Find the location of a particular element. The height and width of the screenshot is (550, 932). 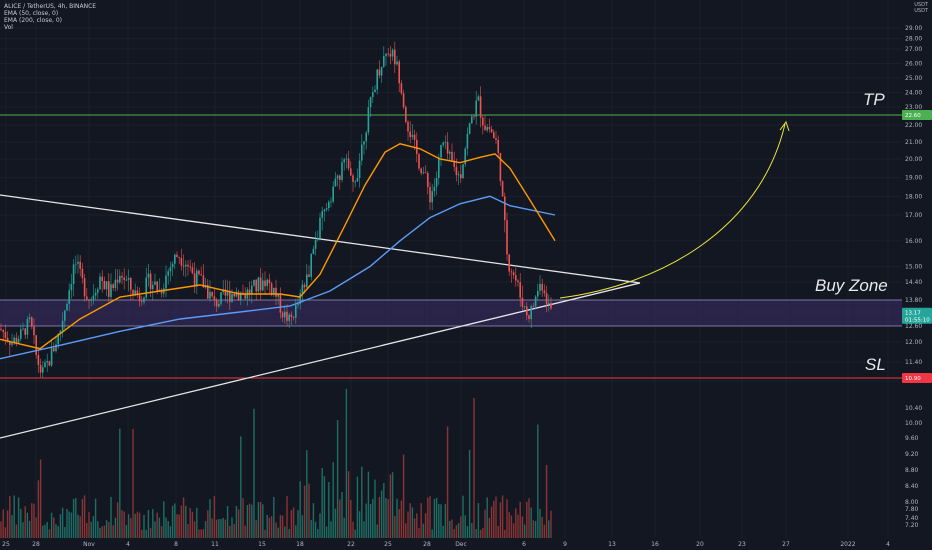

symbol-title: ALICE / TetherUS, 4h, BINANCE is located at coordinates (50, 6).